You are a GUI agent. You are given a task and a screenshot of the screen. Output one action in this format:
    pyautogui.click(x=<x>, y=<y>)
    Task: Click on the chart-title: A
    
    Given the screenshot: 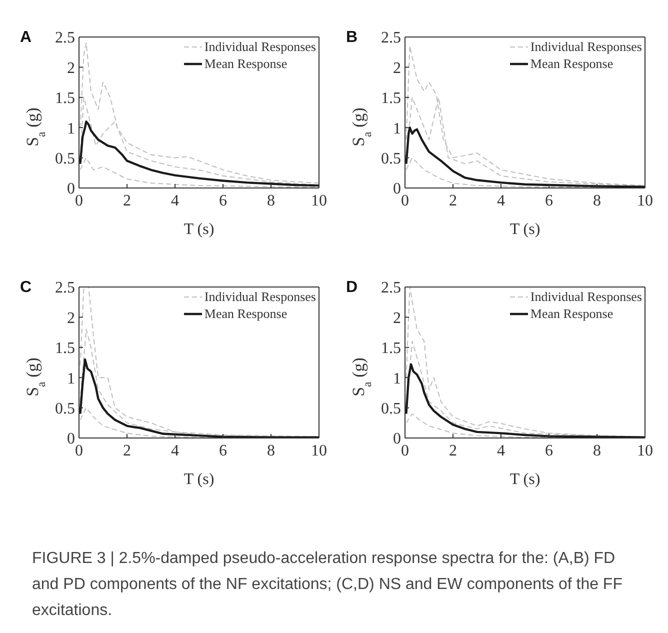 What is the action you would take?
    pyautogui.click(x=26, y=37)
    